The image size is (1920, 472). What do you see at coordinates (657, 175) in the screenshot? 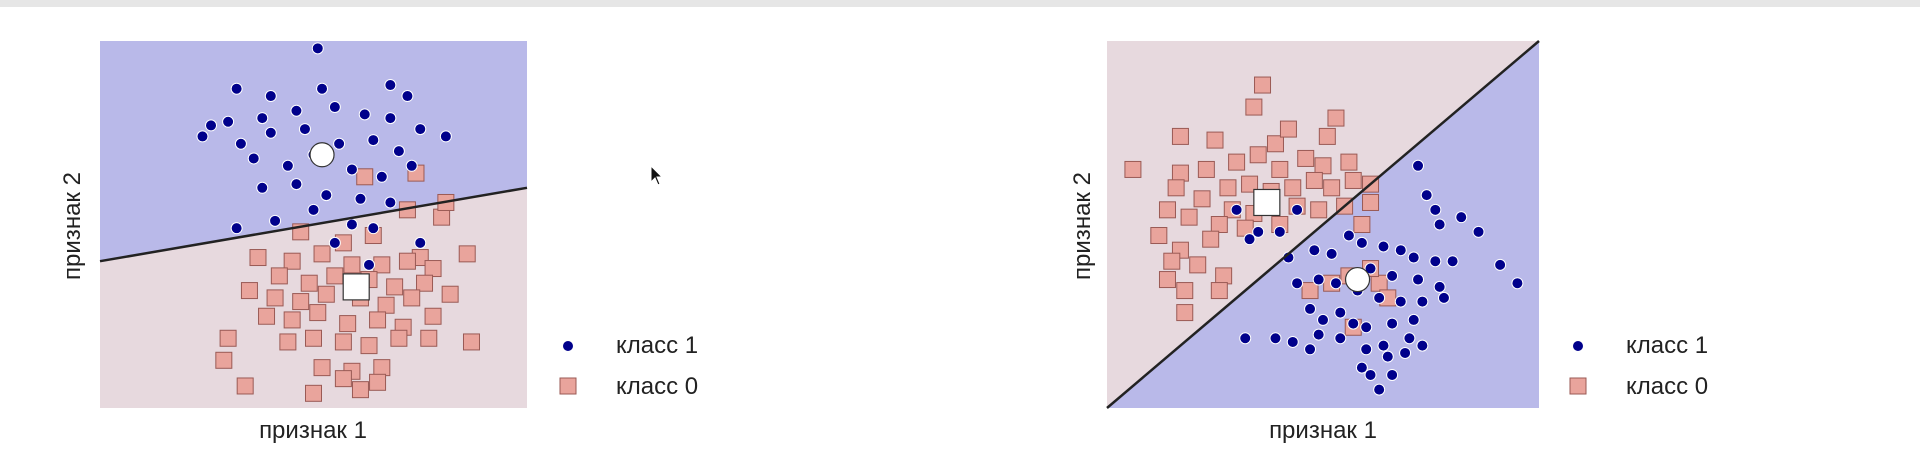
I see `mouse-cursor-icon` at bounding box center [657, 175].